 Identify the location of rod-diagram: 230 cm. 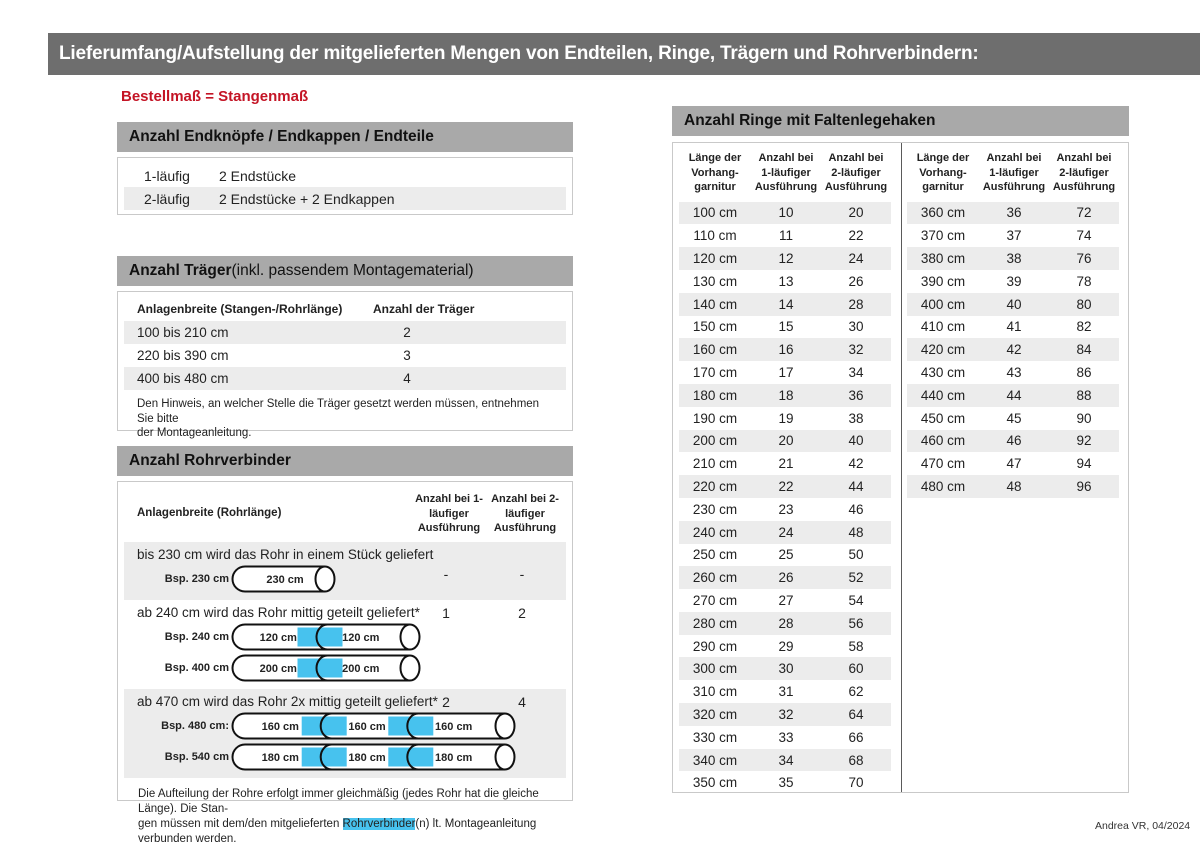
(283, 579).